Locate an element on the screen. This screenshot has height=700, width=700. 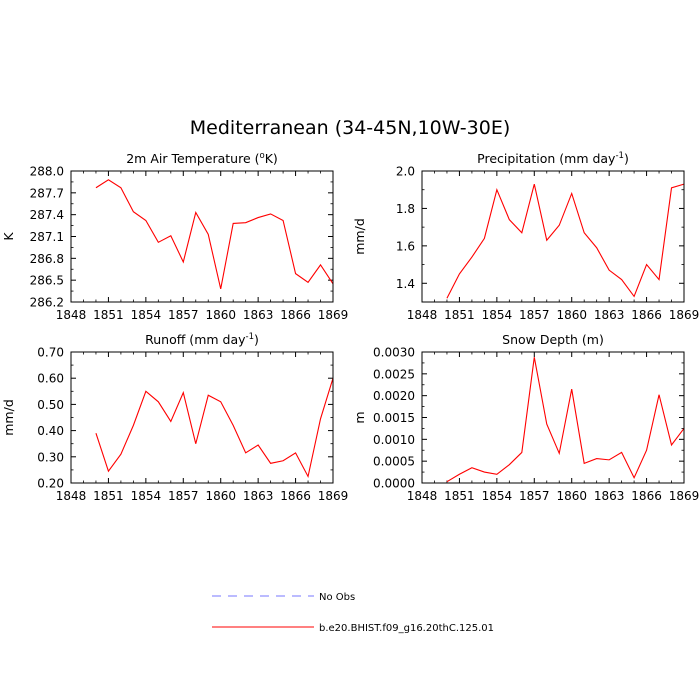
panel-title: Precipitation (mm day-1) is located at coordinates (553, 158).